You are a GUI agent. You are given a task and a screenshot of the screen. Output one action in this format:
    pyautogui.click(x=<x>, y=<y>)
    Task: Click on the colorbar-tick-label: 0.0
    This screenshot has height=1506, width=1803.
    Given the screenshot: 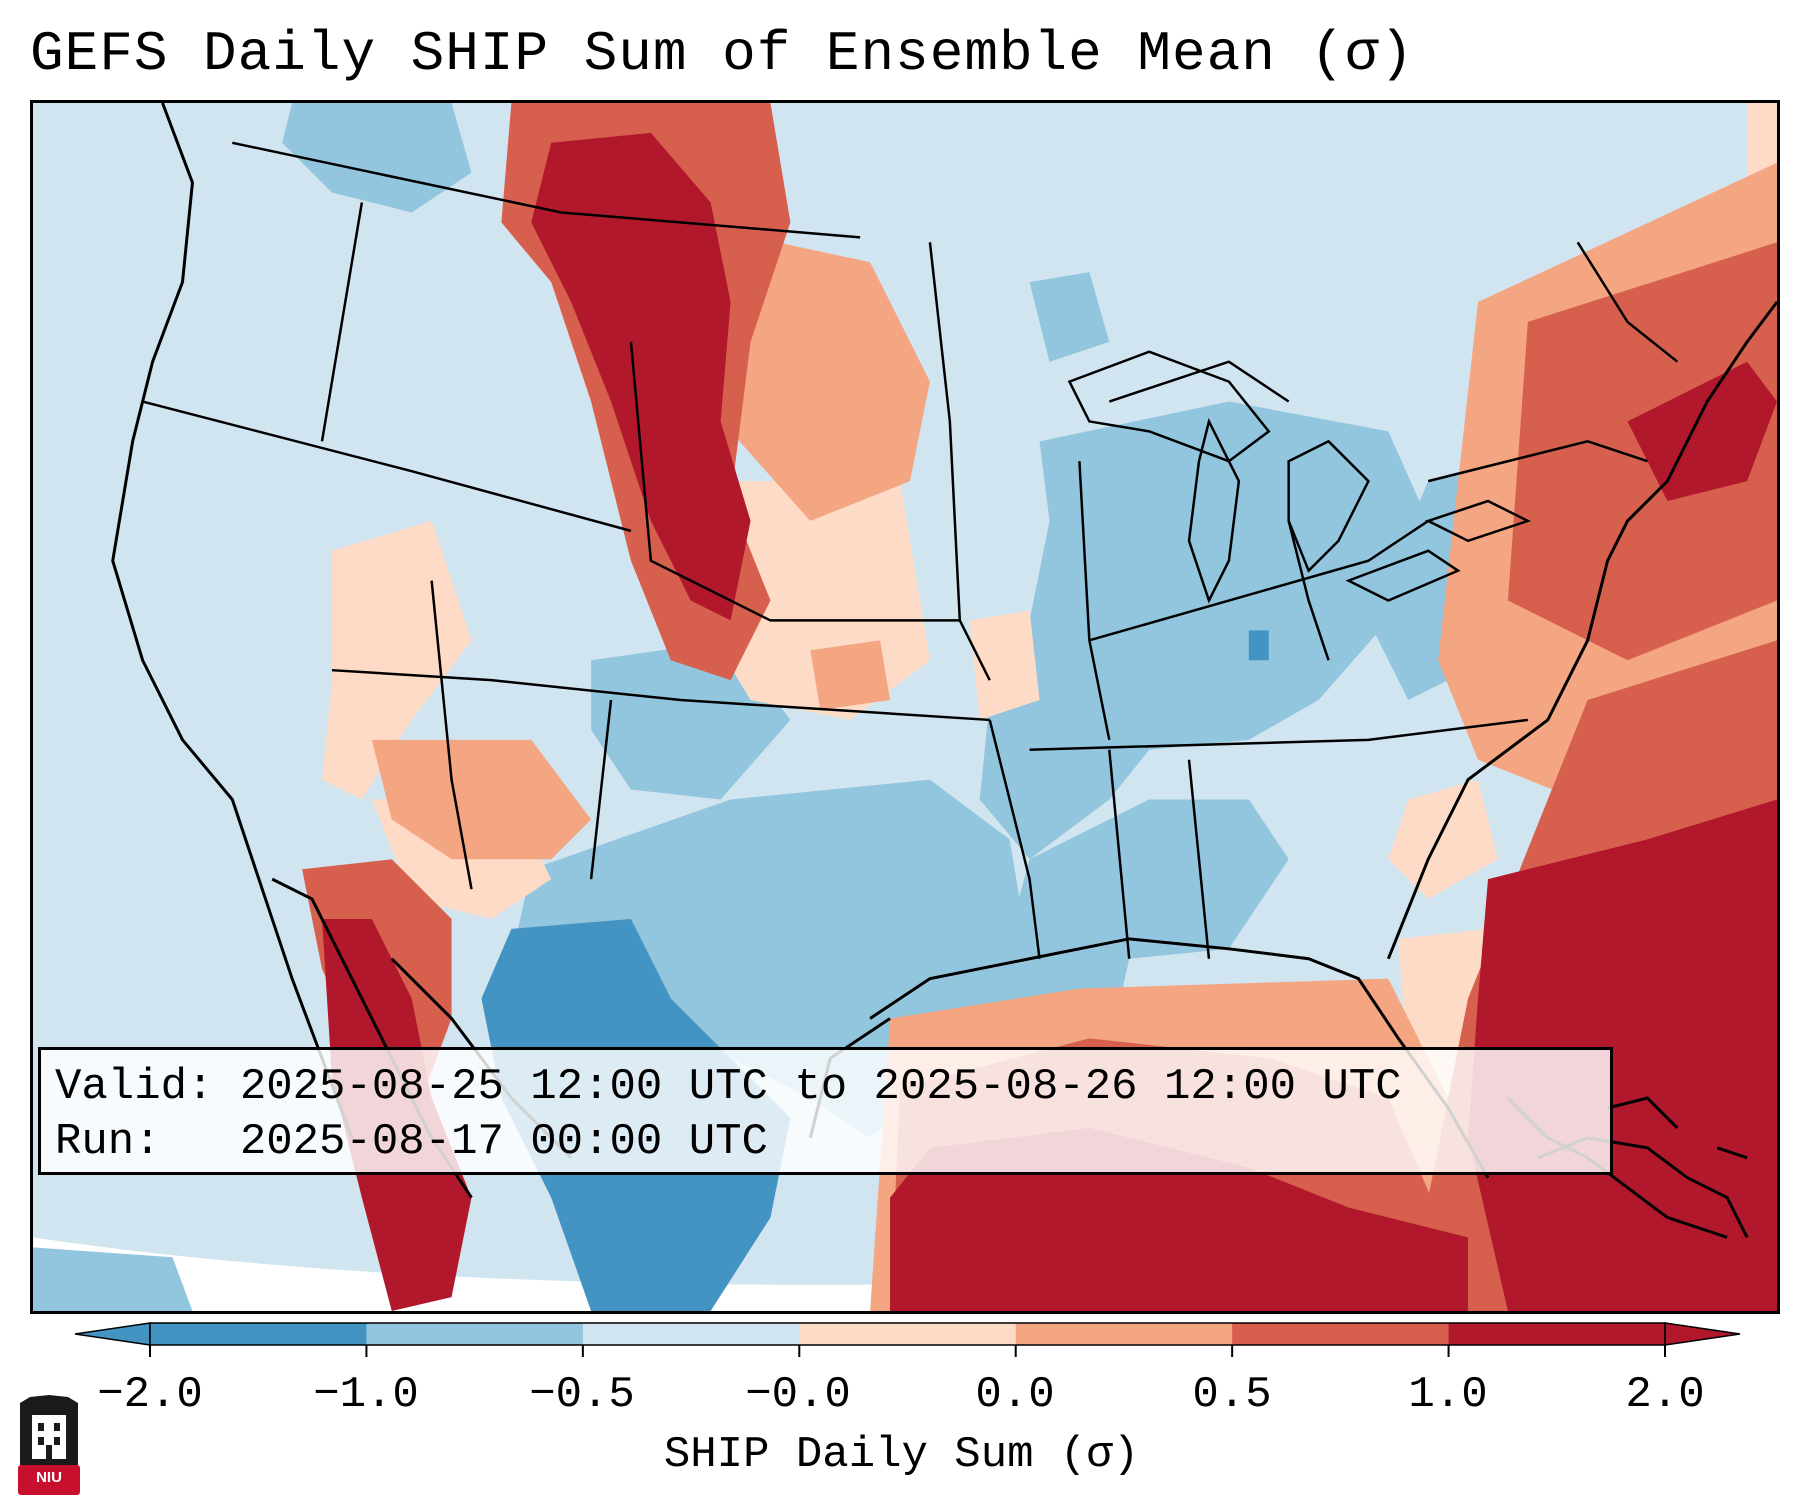 What is the action you would take?
    pyautogui.click(x=1015, y=1395)
    